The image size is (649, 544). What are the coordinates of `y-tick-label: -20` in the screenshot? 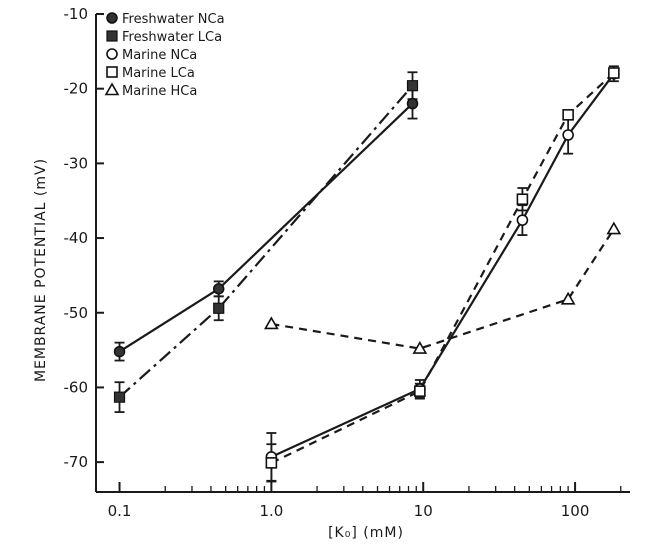 It's located at (76, 89).